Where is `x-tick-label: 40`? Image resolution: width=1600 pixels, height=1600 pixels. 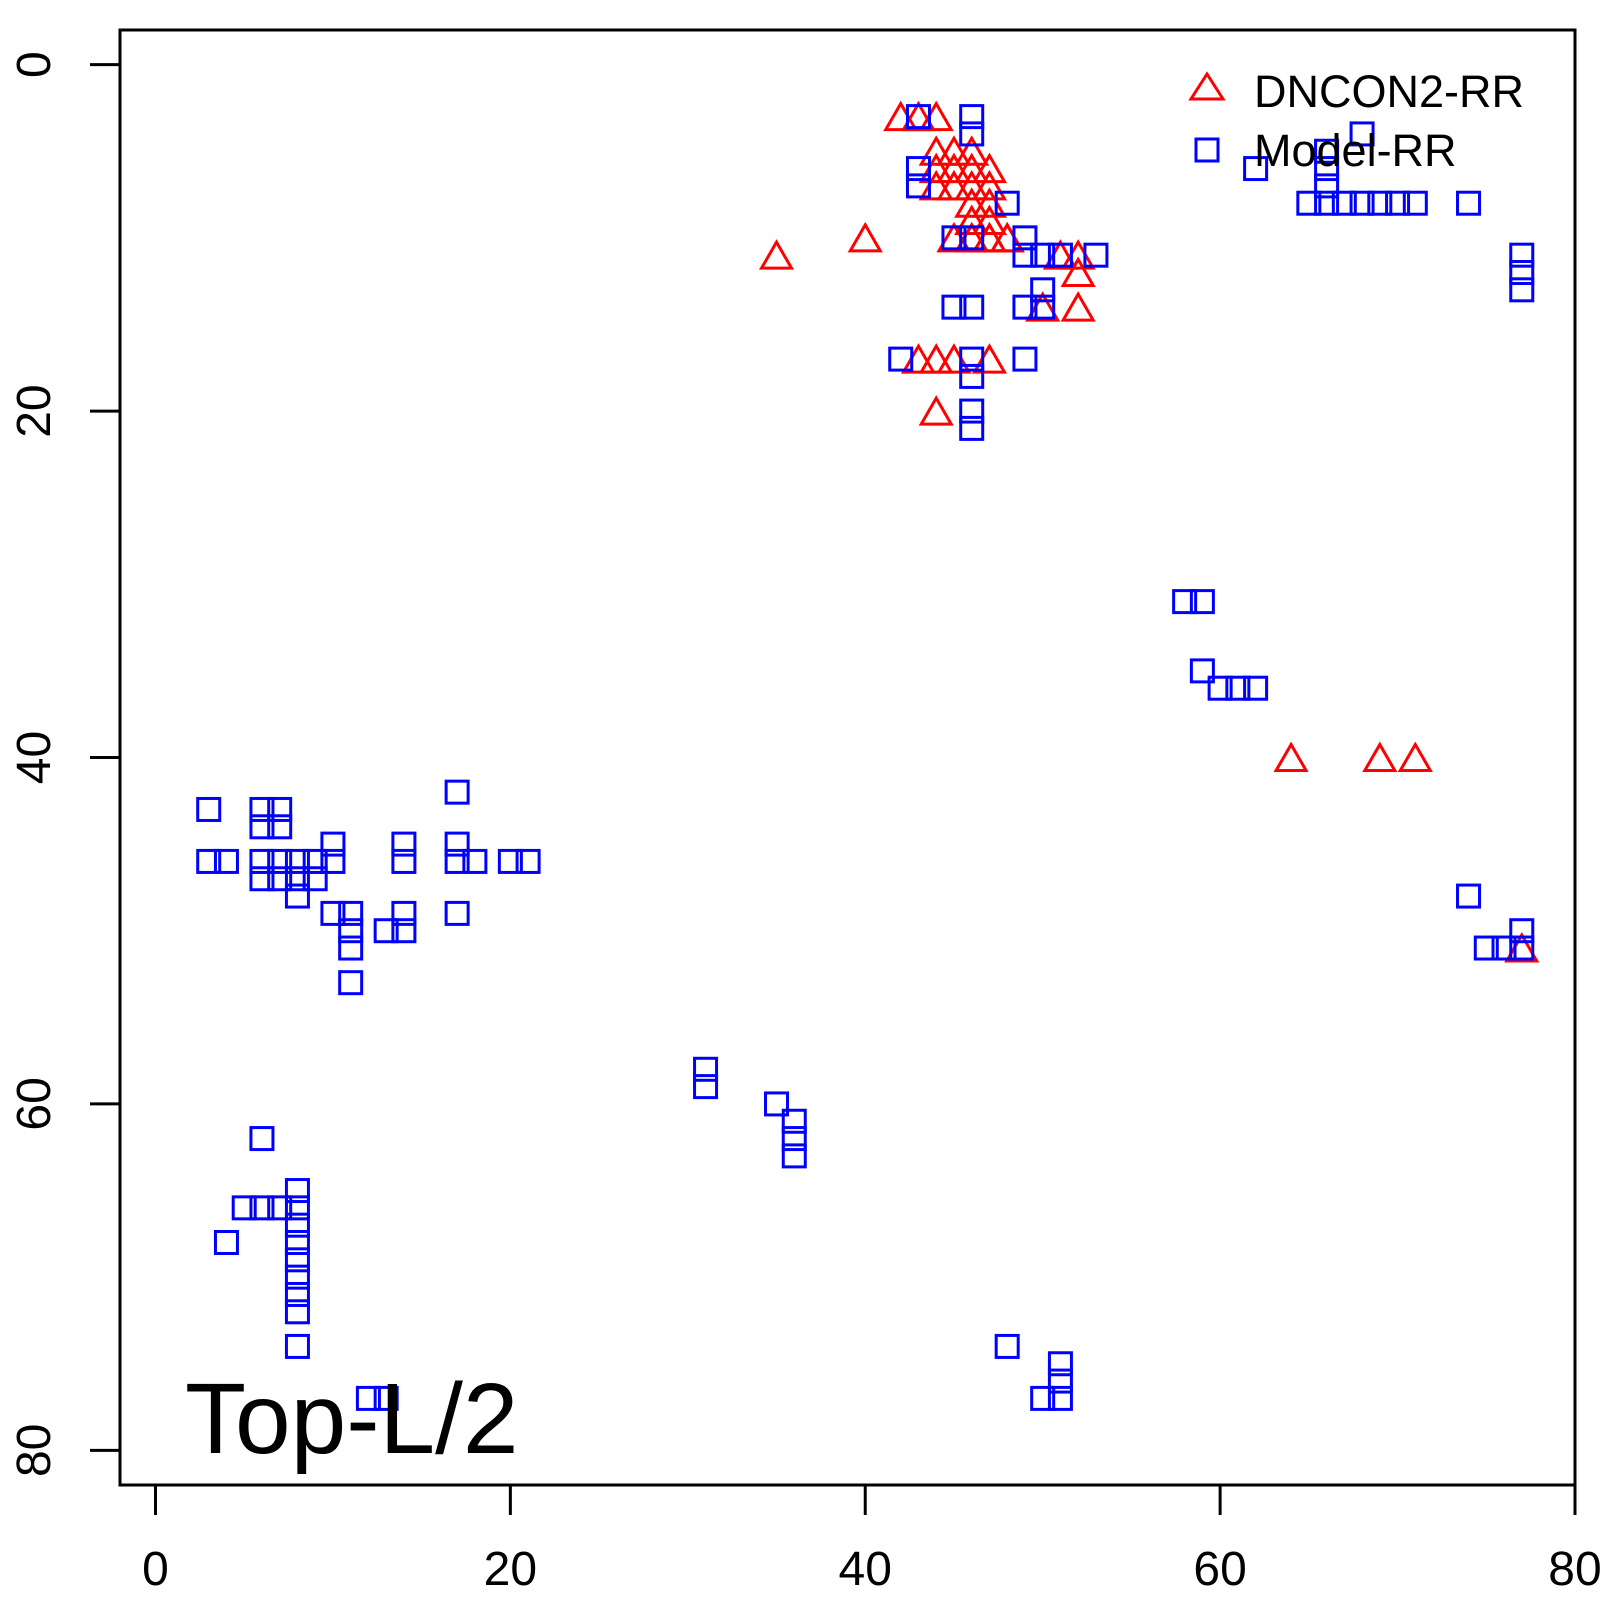
x-tick-label: 40 is located at coordinates (865, 1569).